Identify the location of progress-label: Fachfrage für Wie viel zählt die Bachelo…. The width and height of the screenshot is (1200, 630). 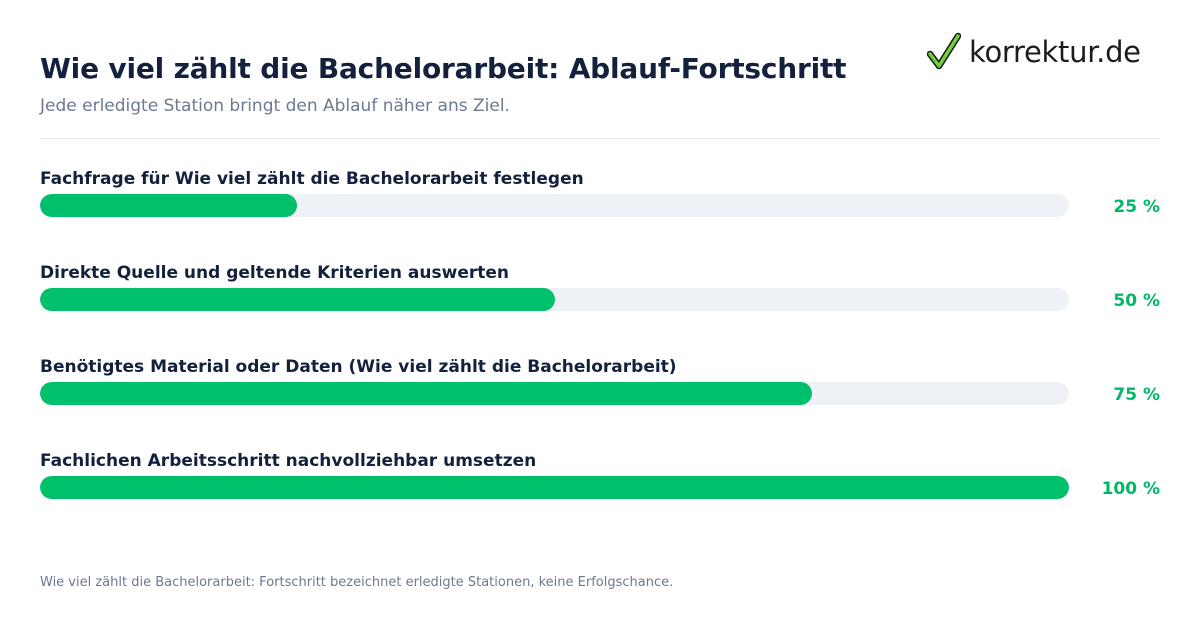
(312, 179).